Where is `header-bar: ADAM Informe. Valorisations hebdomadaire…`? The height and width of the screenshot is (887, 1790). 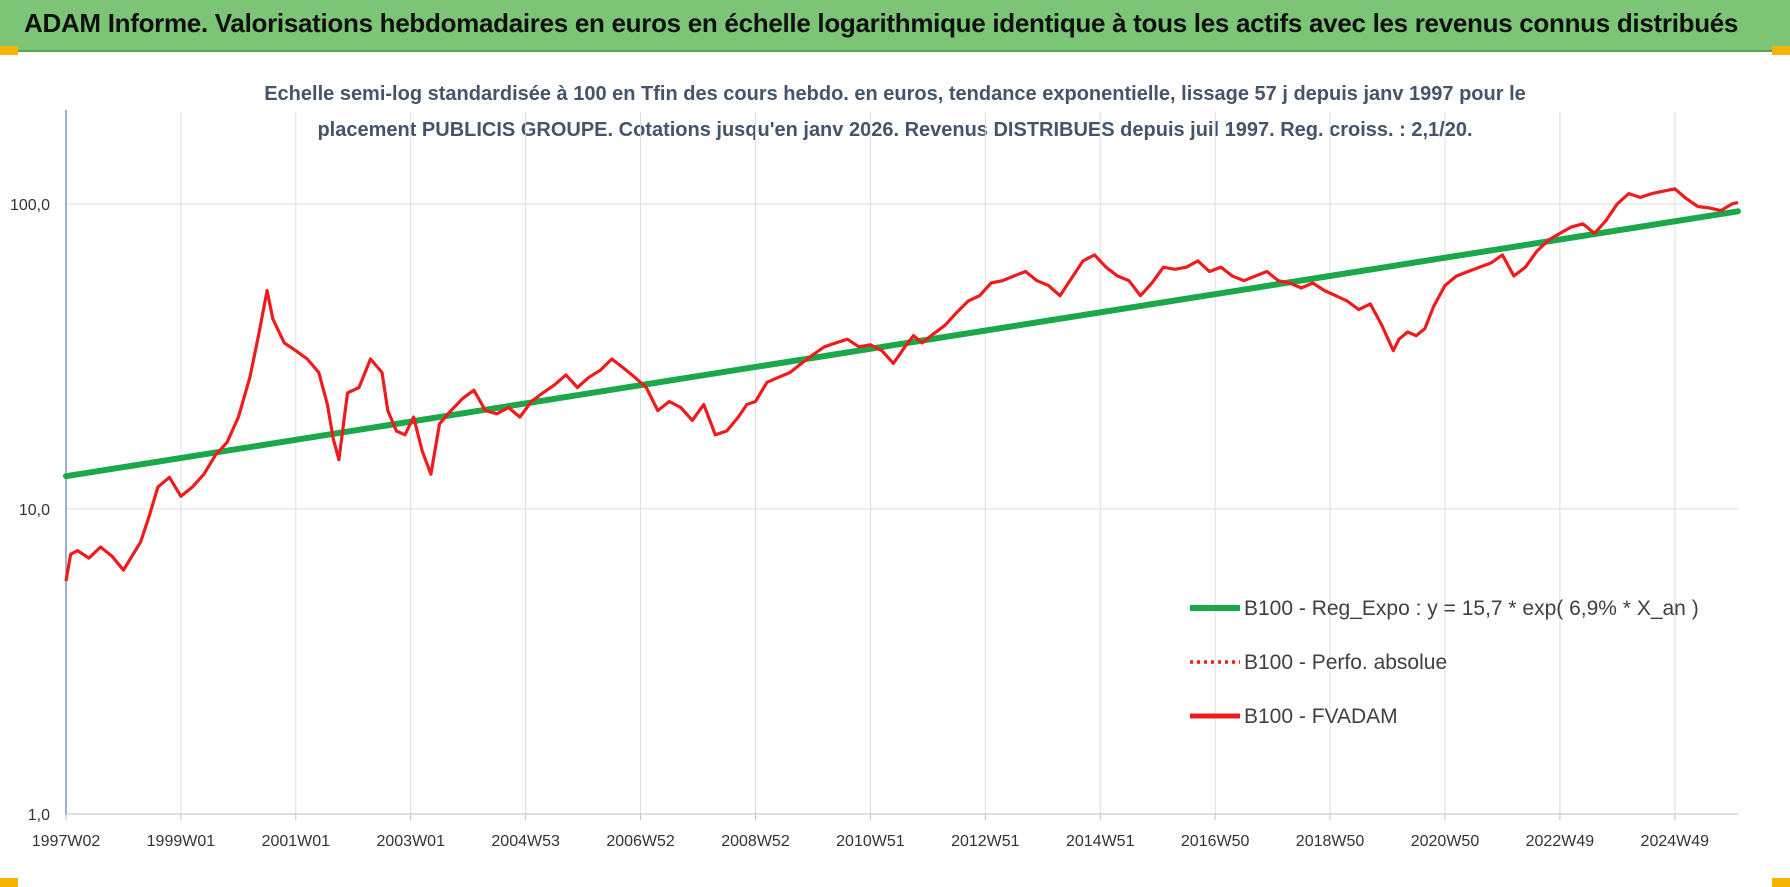
header-bar: ADAM Informe. Valorisations hebdomadaire… is located at coordinates (895, 26).